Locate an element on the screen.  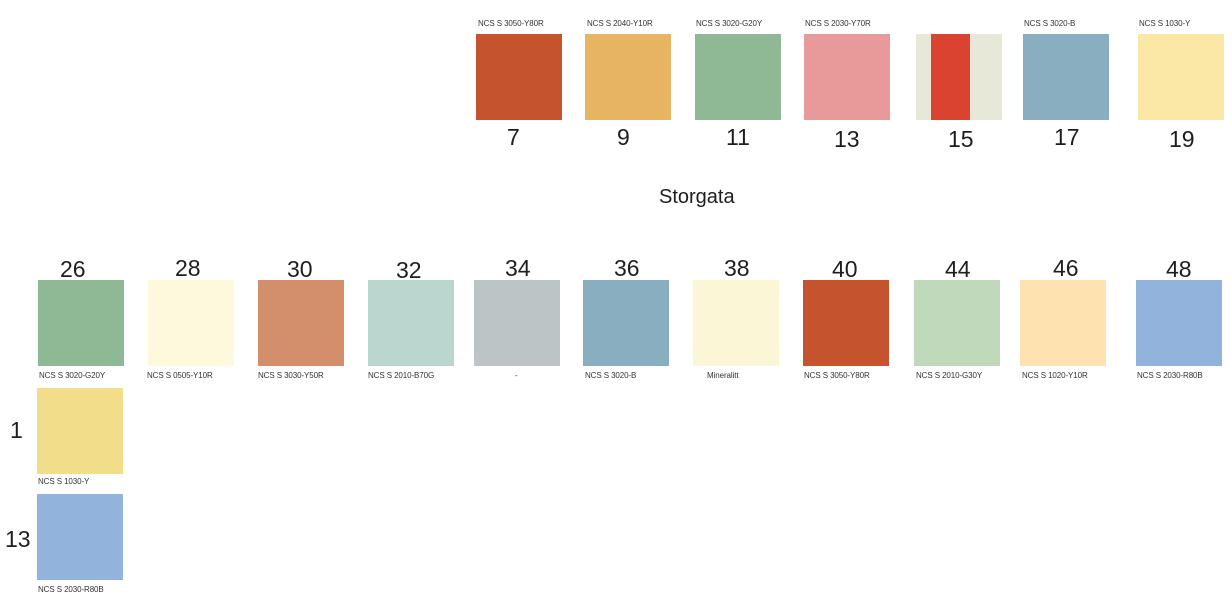
house-number: 48 is located at coordinates (1179, 269).